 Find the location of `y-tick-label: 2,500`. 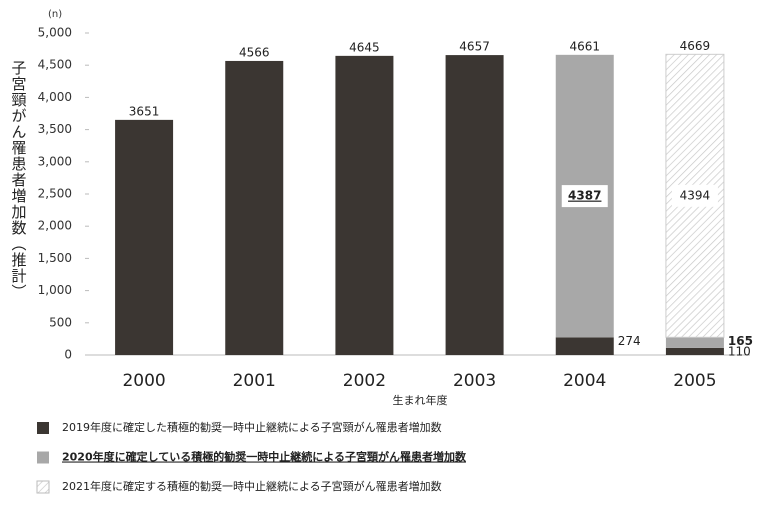

y-tick-label: 2,500 is located at coordinates (55, 194).